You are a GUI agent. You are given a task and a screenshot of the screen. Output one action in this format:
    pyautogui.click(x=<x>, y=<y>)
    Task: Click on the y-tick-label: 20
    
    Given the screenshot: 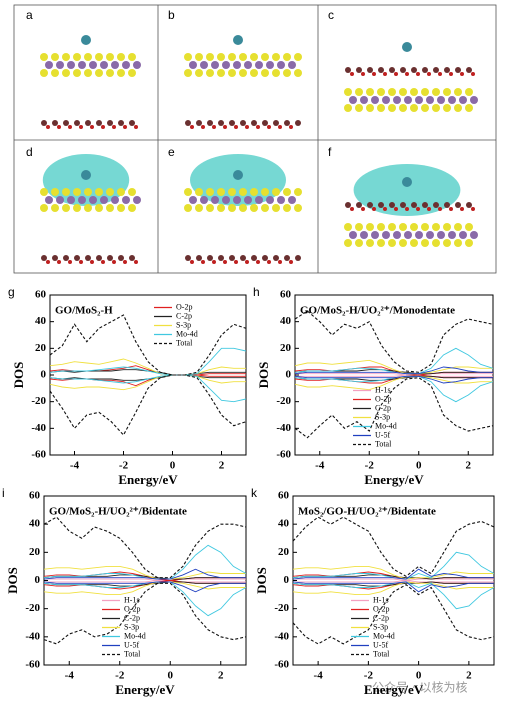 What is the action you would take?
    pyautogui.click(x=35, y=552)
    